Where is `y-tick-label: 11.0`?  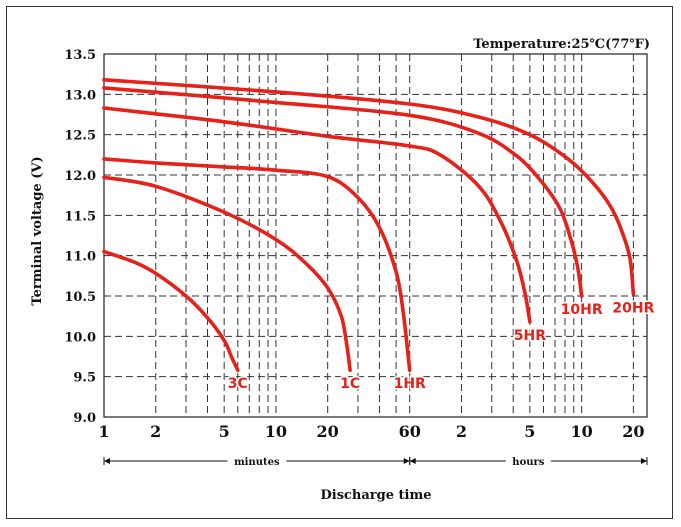 y-tick-label: 11.0 is located at coordinates (80, 257).